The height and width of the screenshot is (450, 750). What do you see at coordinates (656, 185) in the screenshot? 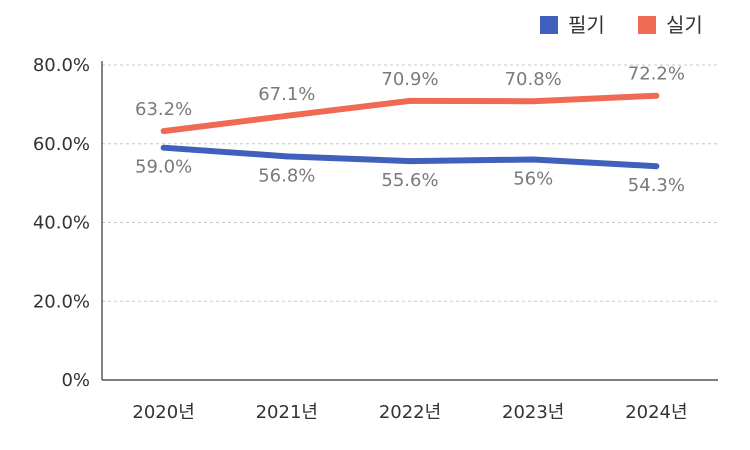
I see `data-label: 54.3%` at bounding box center [656, 185].